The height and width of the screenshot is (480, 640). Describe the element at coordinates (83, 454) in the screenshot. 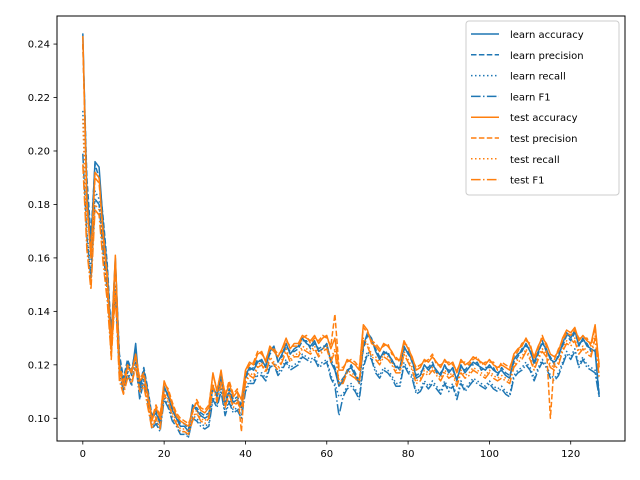

I see `x-tick-label: 0` at that location.